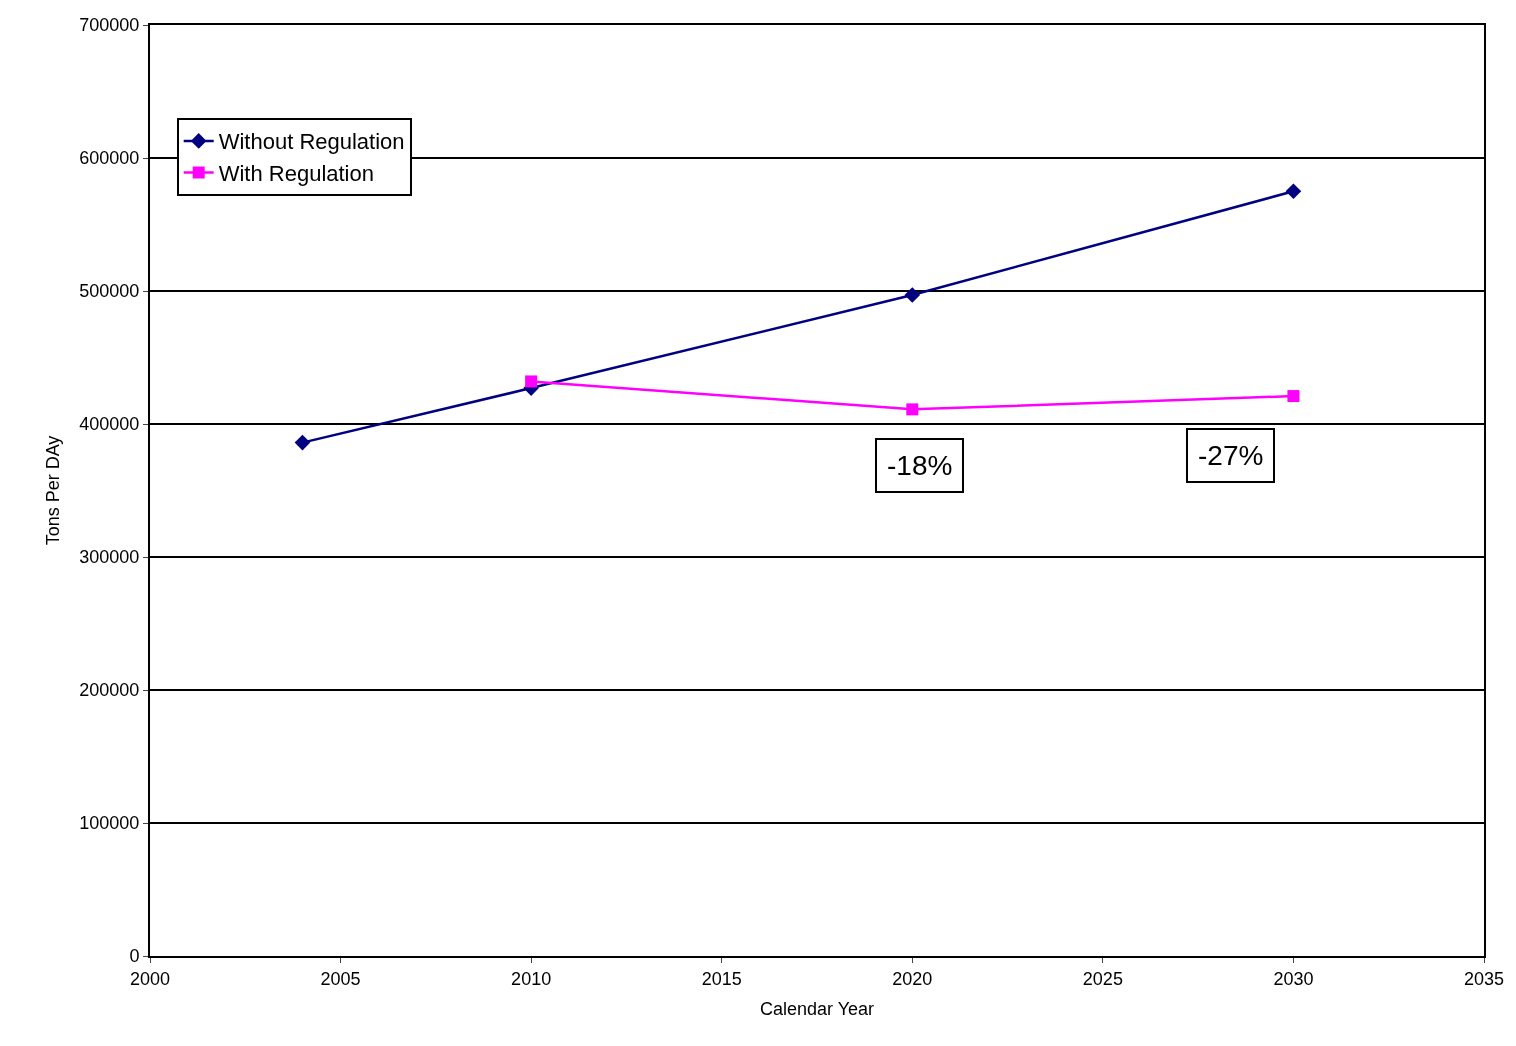  I want to click on legend-label: Without Regulation, so click(311, 142).